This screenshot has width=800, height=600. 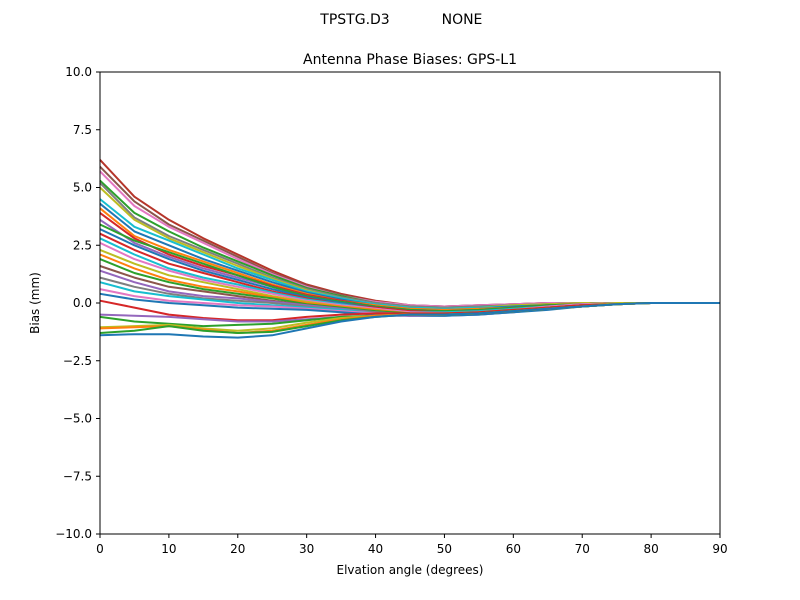 What do you see at coordinates (82, 130) in the screenshot?
I see `y-tick-label: 7.5` at bounding box center [82, 130].